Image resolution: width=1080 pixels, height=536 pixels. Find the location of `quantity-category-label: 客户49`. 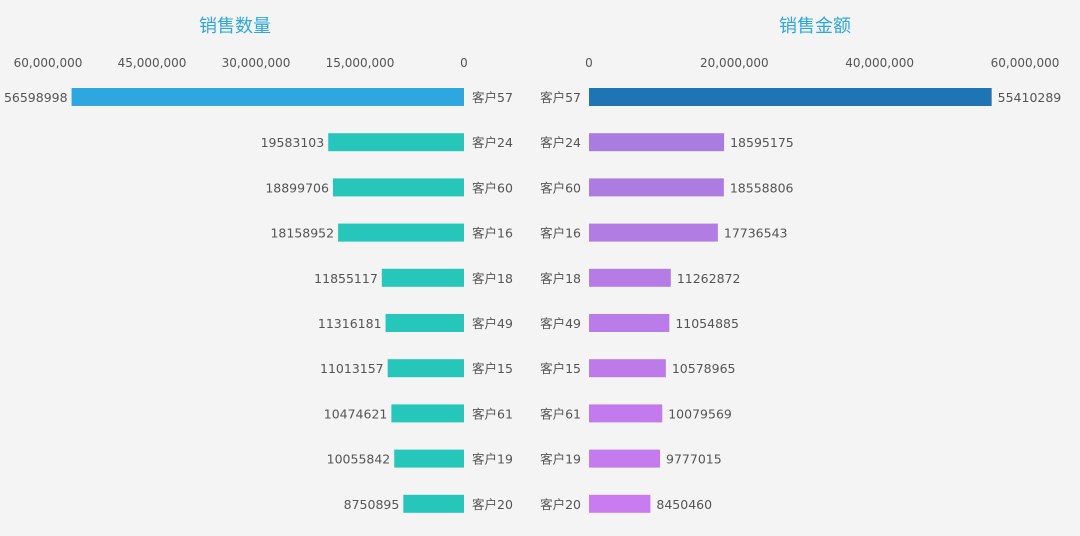

quantity-category-label: 客户49 is located at coordinates (492, 323).